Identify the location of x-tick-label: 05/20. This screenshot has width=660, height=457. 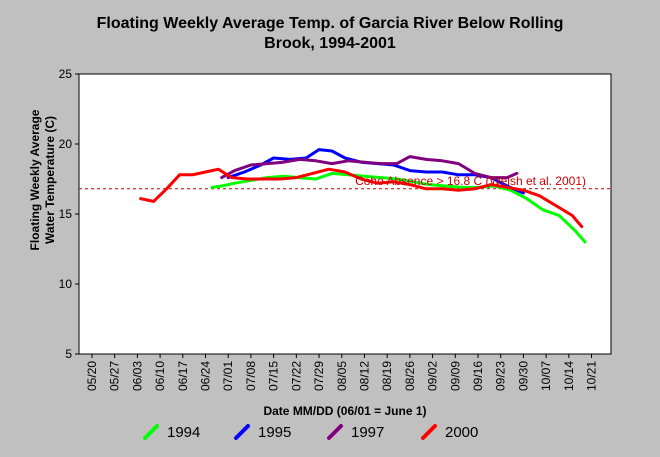
(92, 376).